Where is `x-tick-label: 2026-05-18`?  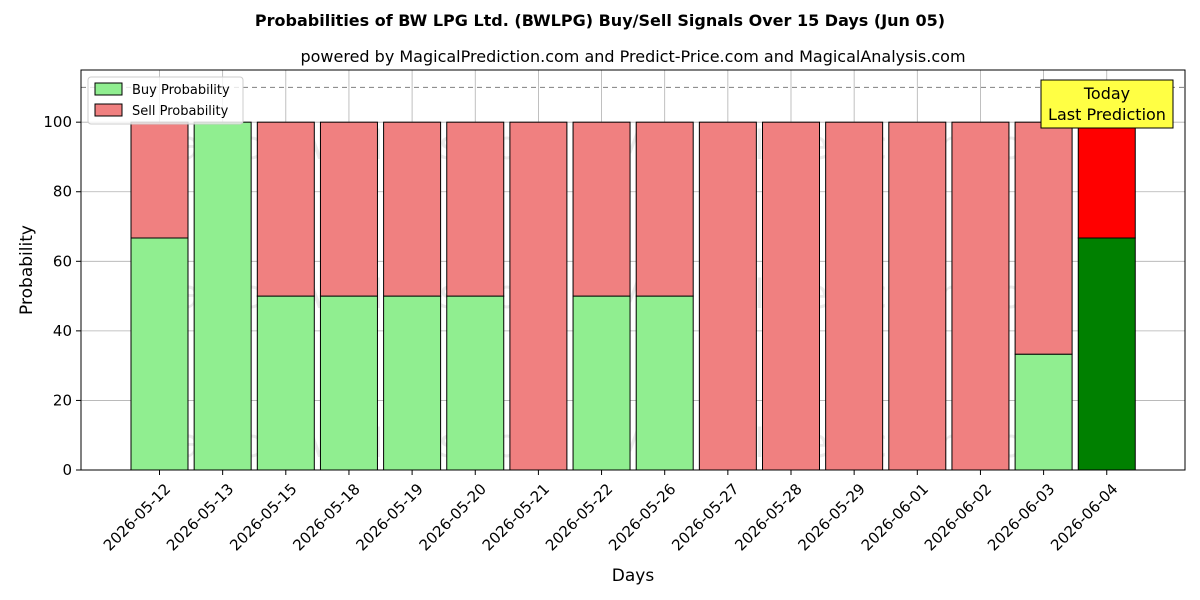 x-tick-label: 2026-05-18 is located at coordinates (326, 517).